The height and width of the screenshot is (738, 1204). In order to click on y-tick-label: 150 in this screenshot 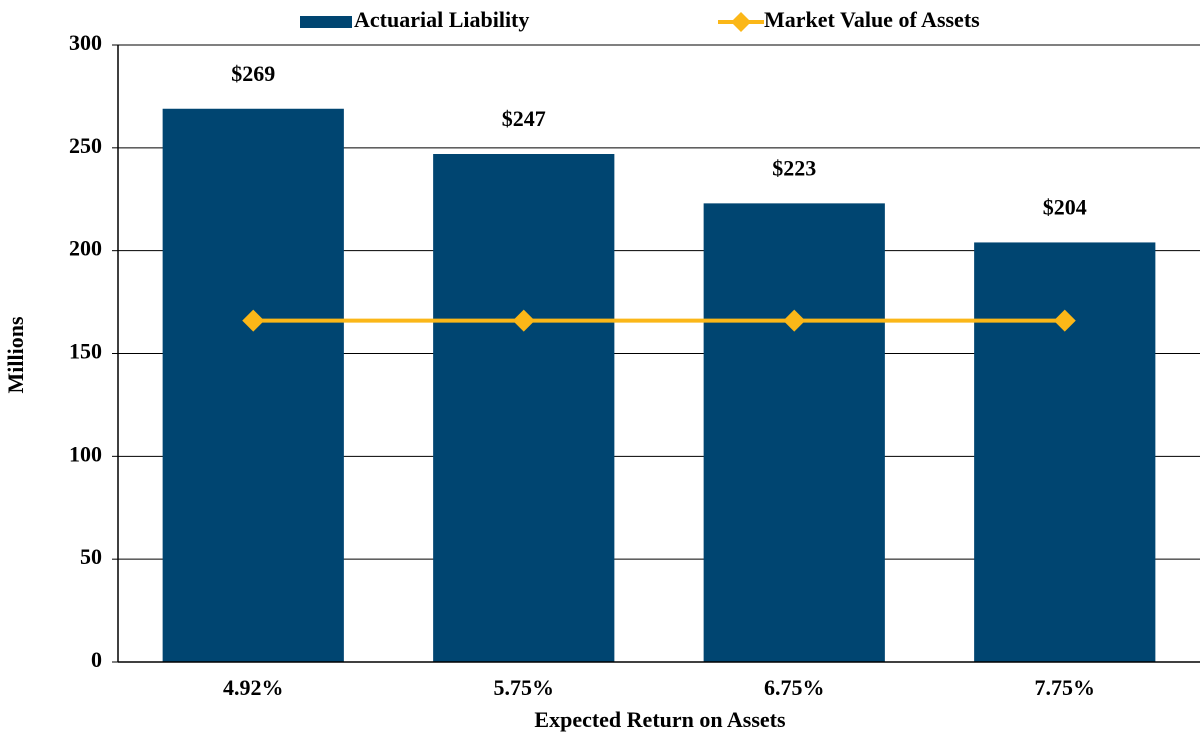, I will do `click(85, 351)`.